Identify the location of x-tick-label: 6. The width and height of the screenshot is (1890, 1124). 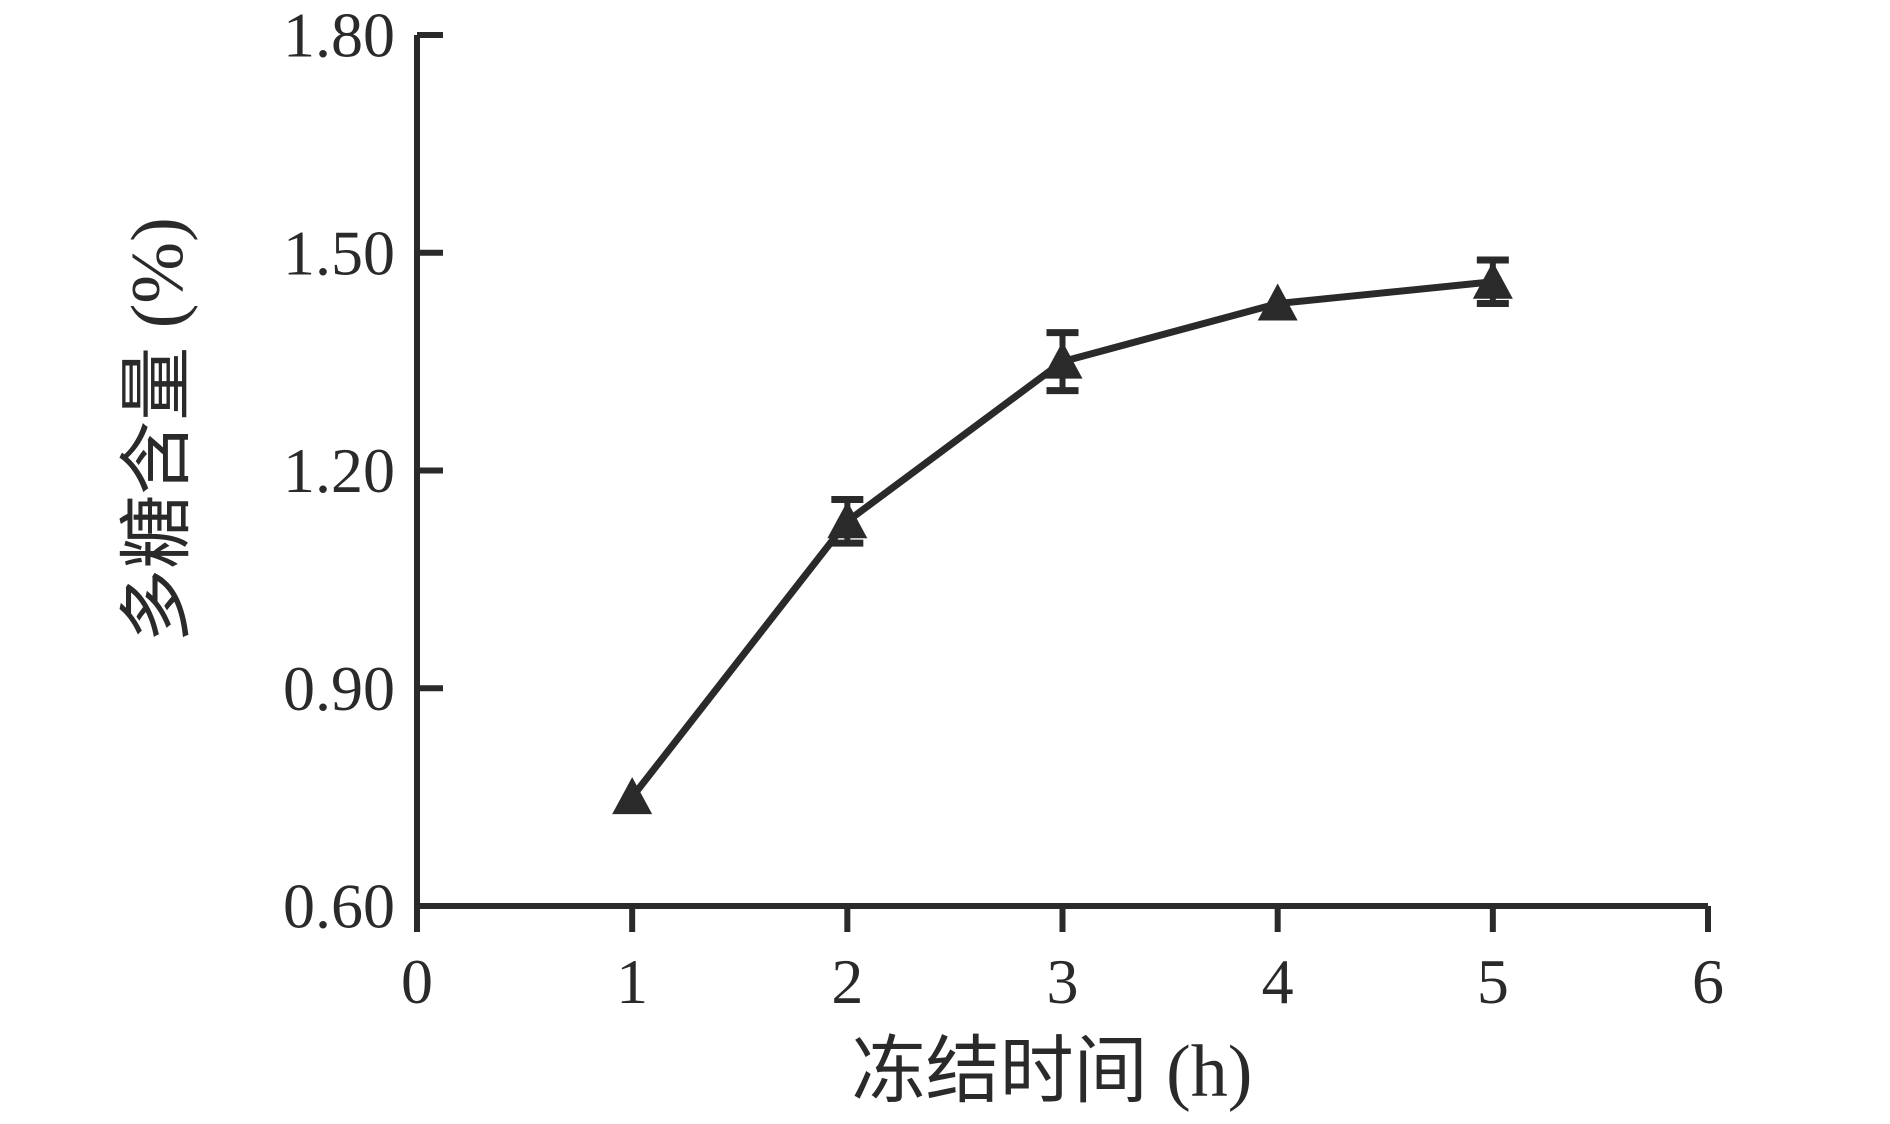
(1708, 981).